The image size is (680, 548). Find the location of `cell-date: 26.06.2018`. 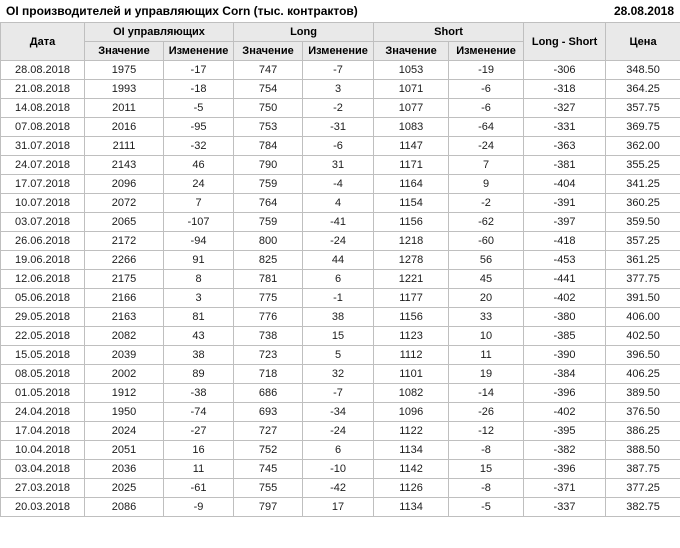

cell-date: 26.06.2018 is located at coordinates (42, 241).